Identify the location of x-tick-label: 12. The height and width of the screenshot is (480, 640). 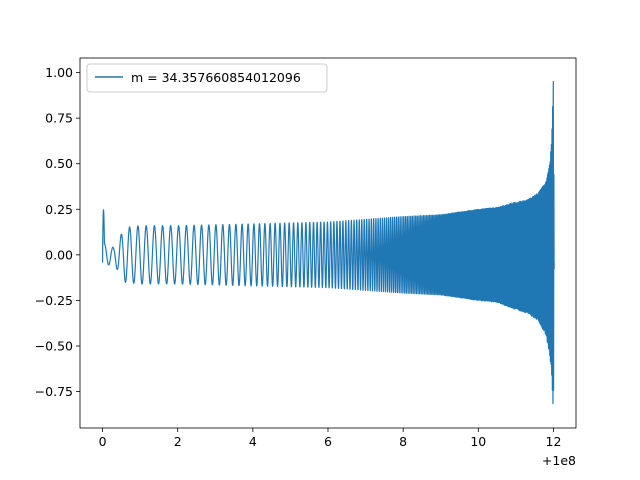
(554, 441).